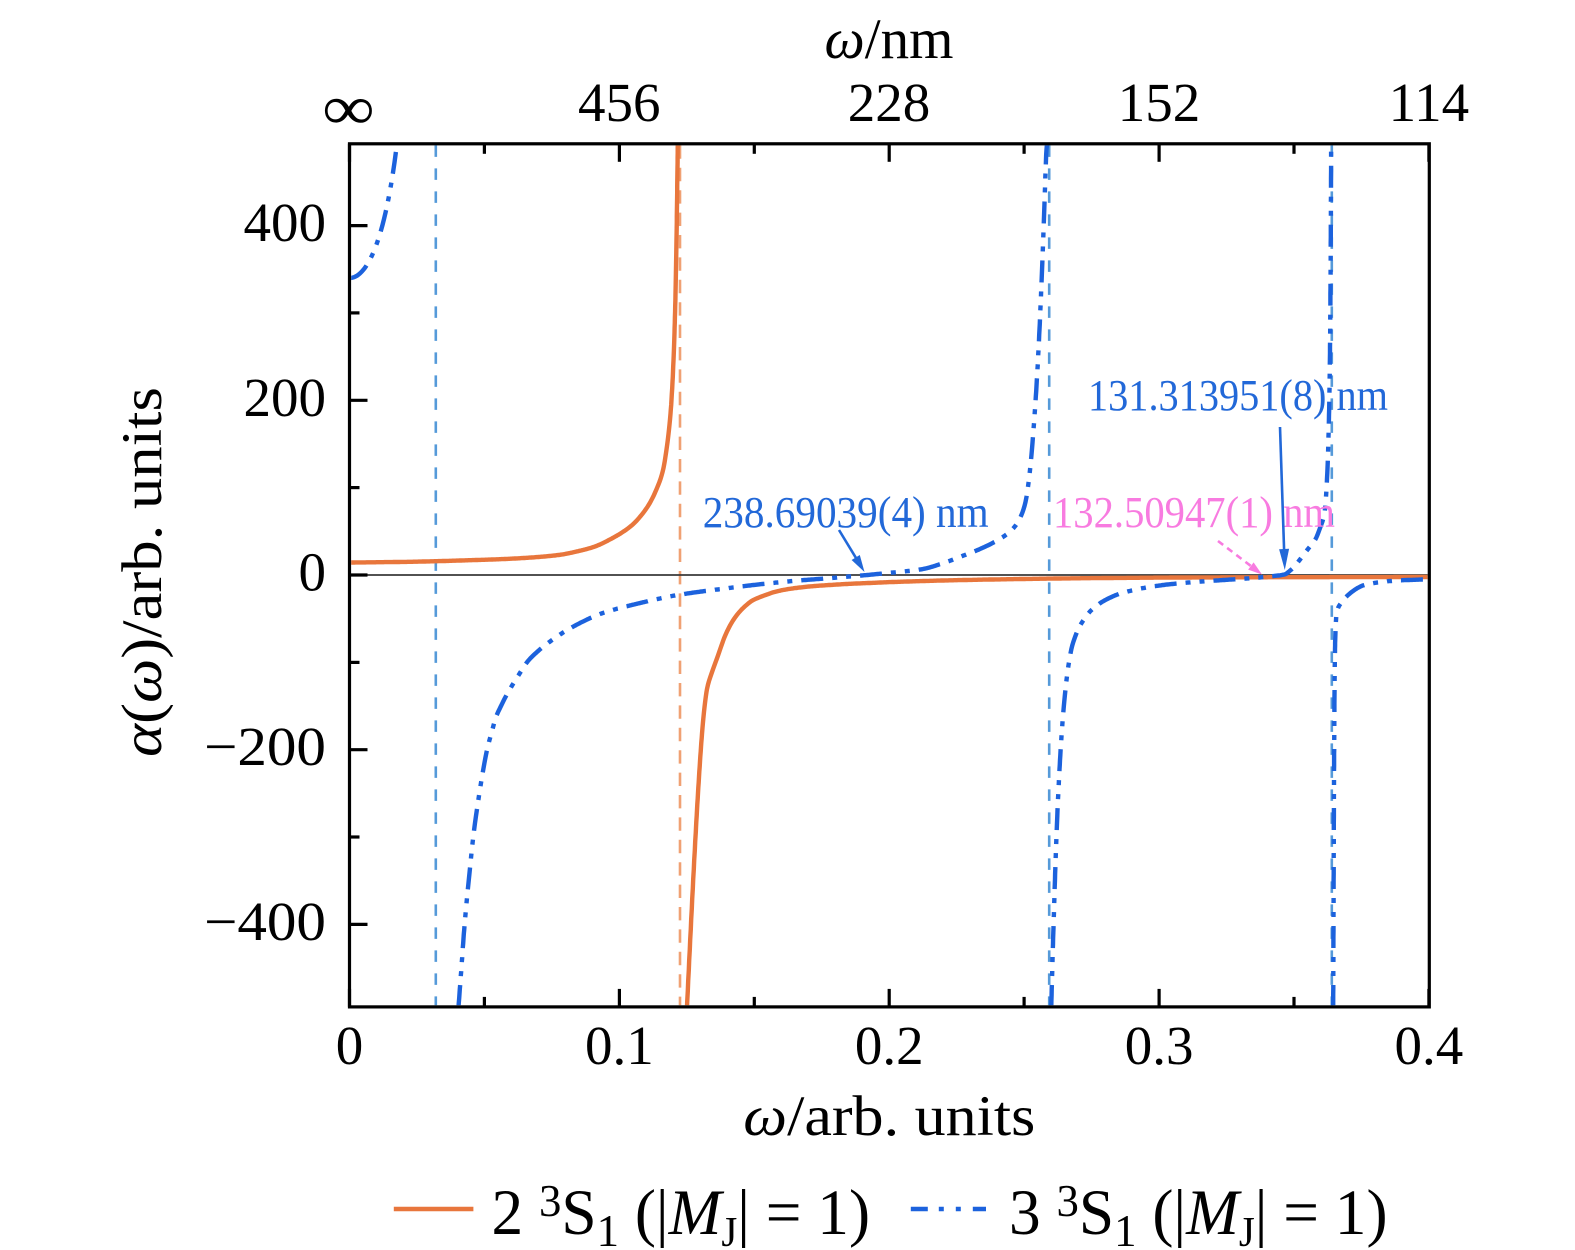 Image resolution: width=1575 pixels, height=1250 pixels. I want to click on svg-text: 132.50947(1) nm, so click(1194, 512).